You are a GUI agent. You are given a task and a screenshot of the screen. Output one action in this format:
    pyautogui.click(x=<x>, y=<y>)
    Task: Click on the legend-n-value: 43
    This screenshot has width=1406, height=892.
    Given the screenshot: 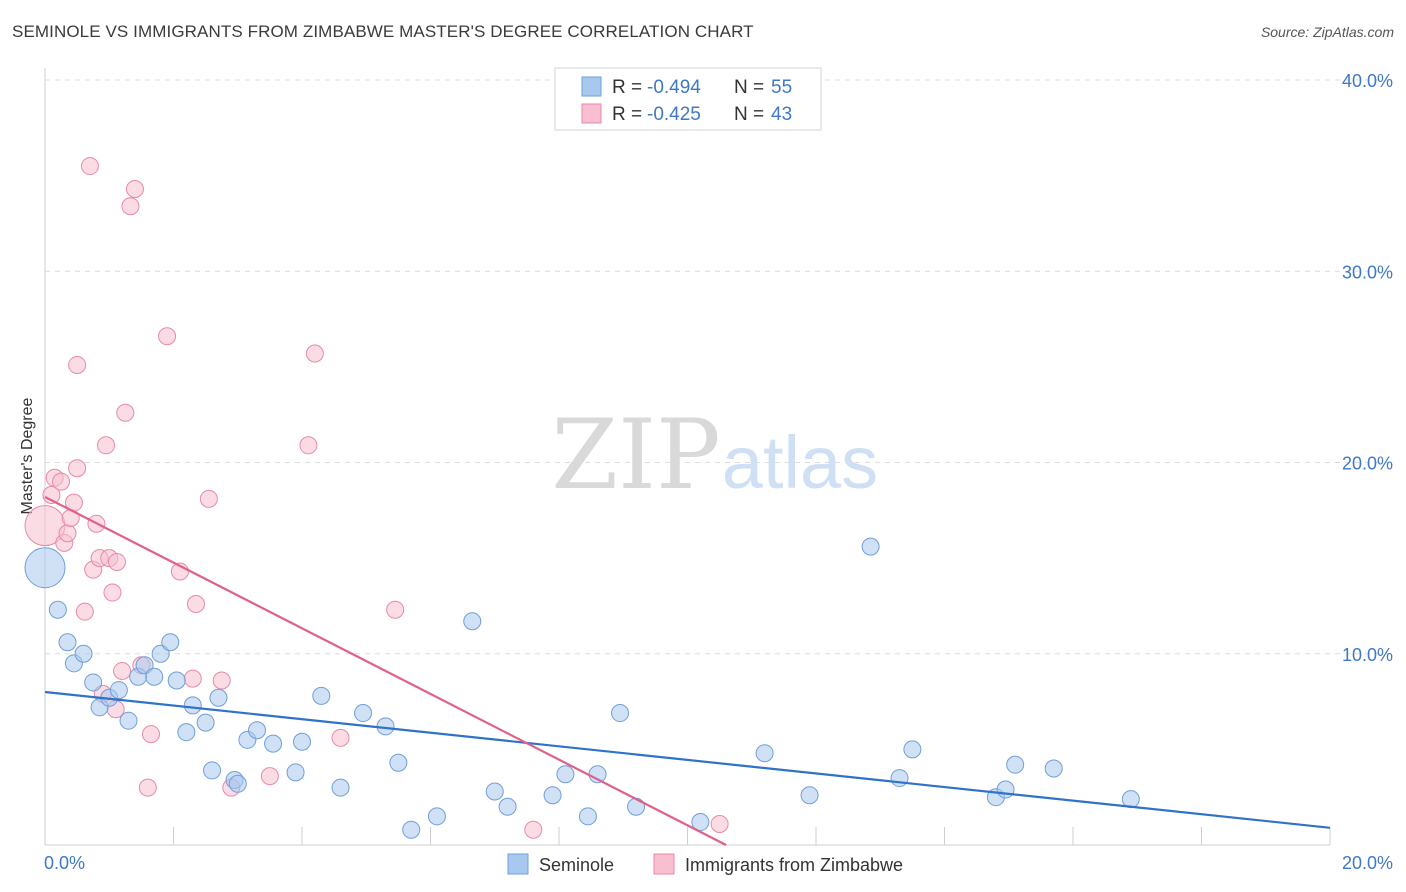 What is the action you would take?
    pyautogui.click(x=781, y=114)
    